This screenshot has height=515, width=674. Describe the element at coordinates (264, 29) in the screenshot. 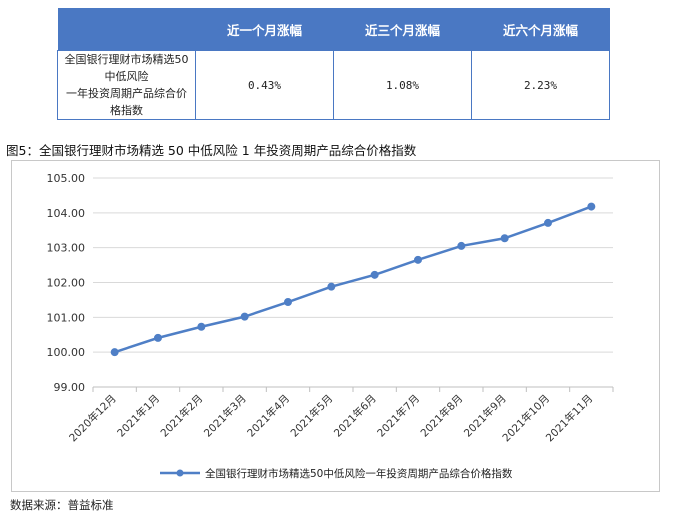

I see `header-1m-change: 近一个月涨幅` at that location.